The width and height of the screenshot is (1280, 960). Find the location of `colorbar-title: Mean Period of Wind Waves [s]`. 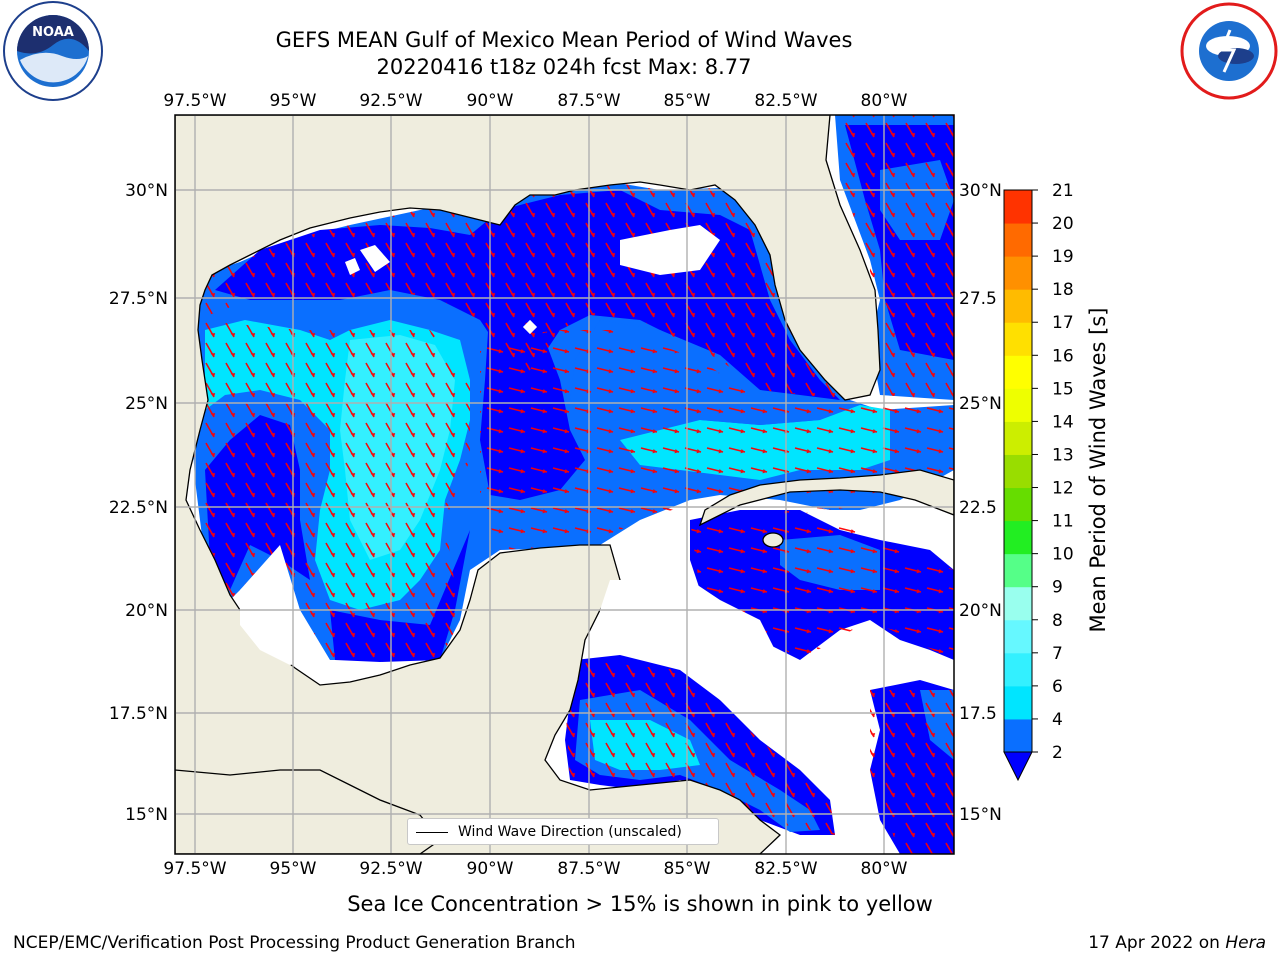

colorbar-title: Mean Period of Wind Waves [s] is located at coordinates (1098, 470).